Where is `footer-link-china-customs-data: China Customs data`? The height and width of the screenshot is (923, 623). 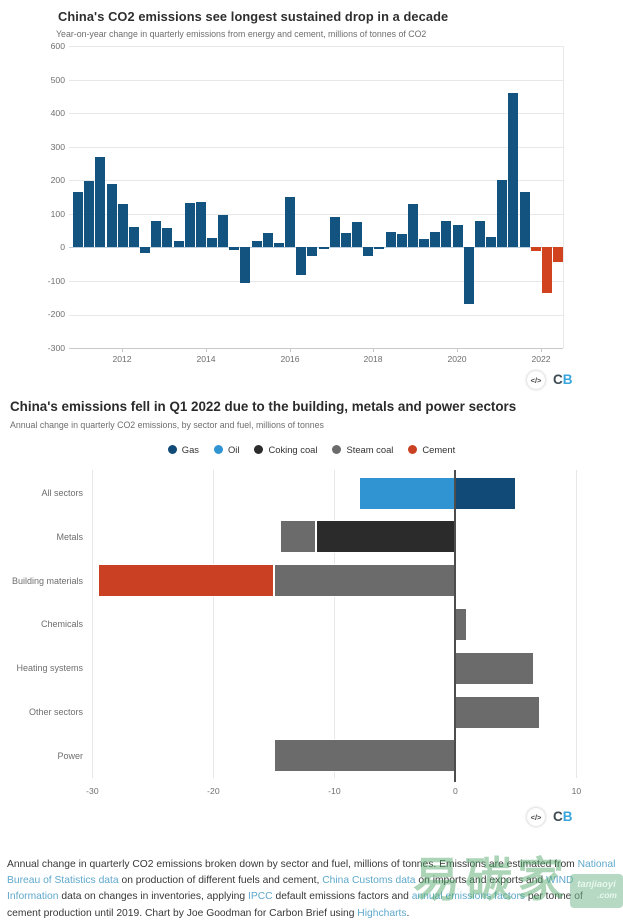
footer-link-china-customs-data: China Customs data is located at coordinates (369, 881).